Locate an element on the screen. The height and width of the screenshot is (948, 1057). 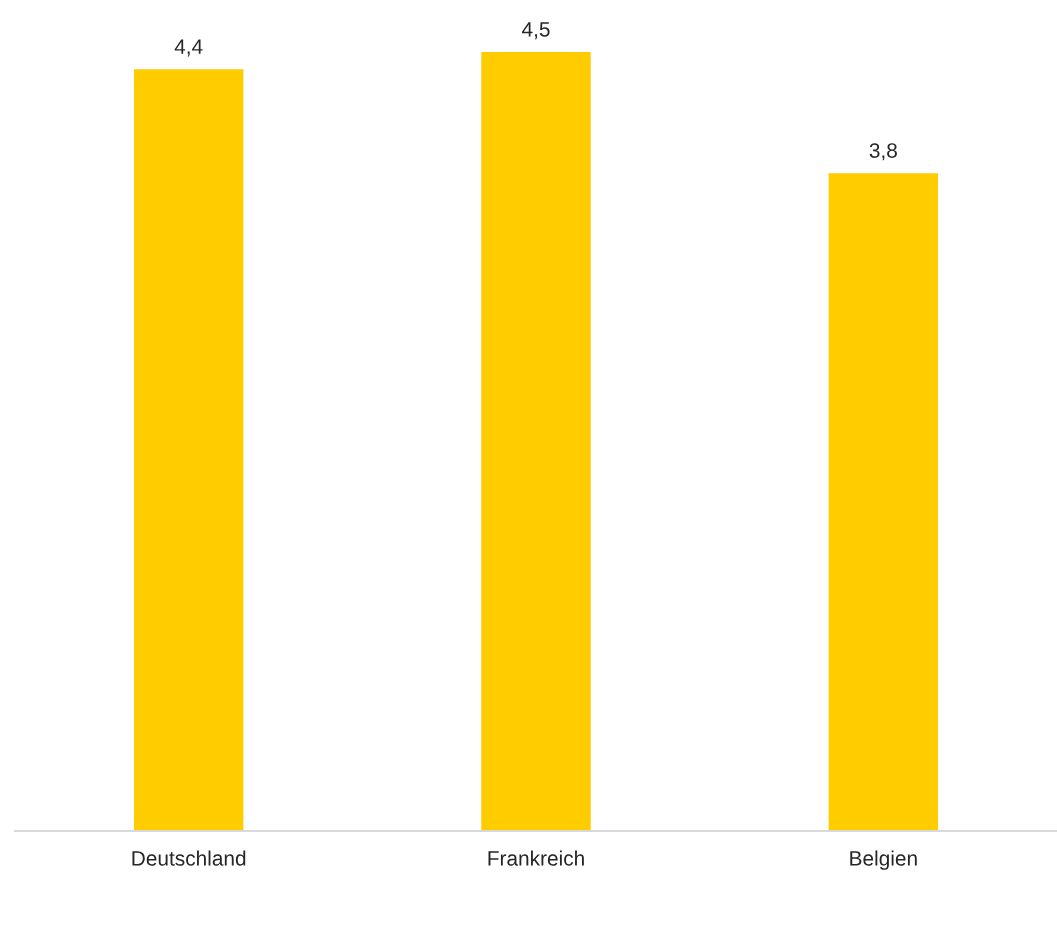
x-tick-label: Frankreich is located at coordinates (536, 858).